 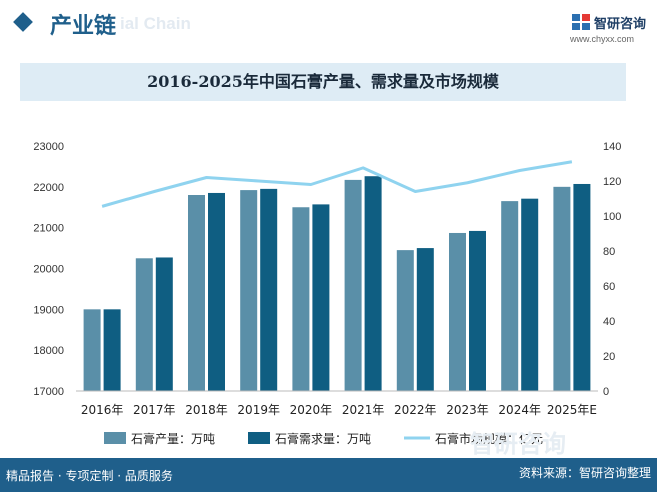 What do you see at coordinates (609, 322) in the screenshot?
I see `y-right-tick-label: 40` at bounding box center [609, 322].